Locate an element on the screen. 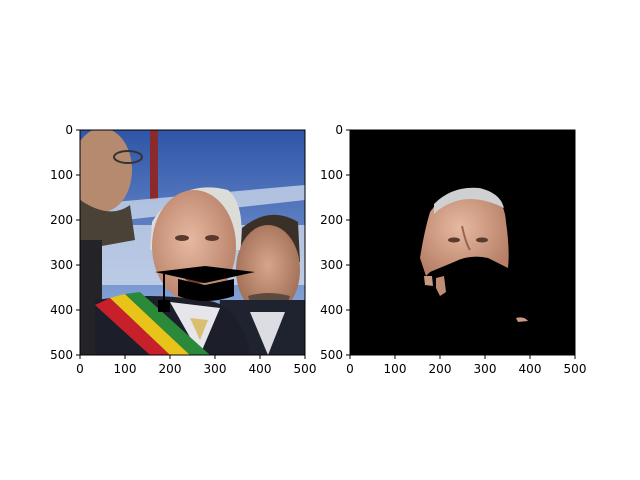 The width and height of the screenshot is (640, 480). right-x-tick-label: 0 is located at coordinates (350, 369).